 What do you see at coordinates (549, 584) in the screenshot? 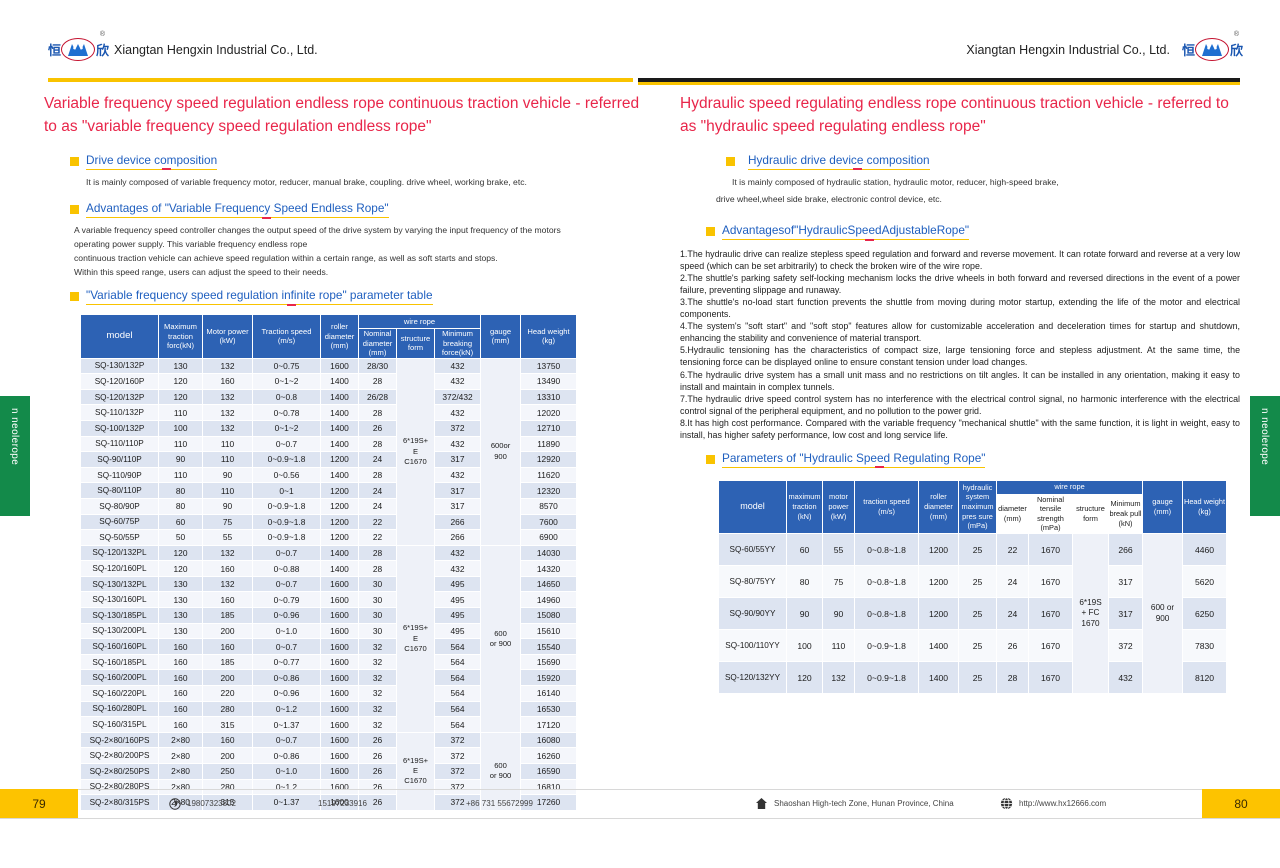
I see `cell-head-weight: 14650` at bounding box center [549, 584].